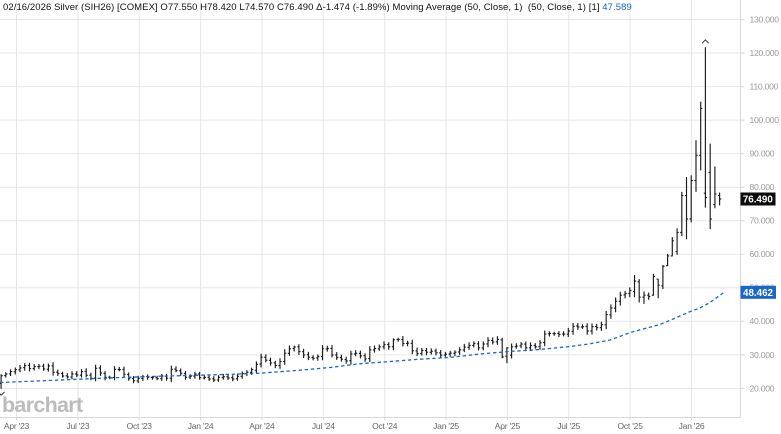  Describe the element at coordinates (762, 321) in the screenshot. I see `svg-text: 40.000` at that location.